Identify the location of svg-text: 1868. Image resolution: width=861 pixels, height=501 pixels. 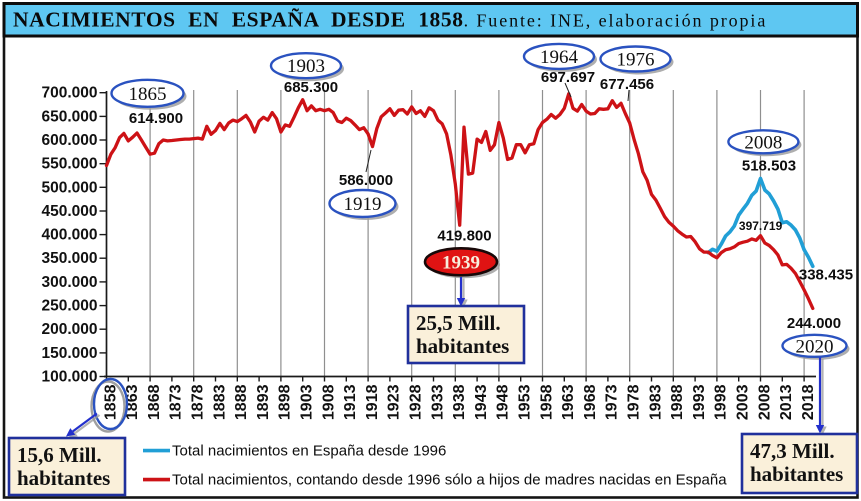
(154, 402).